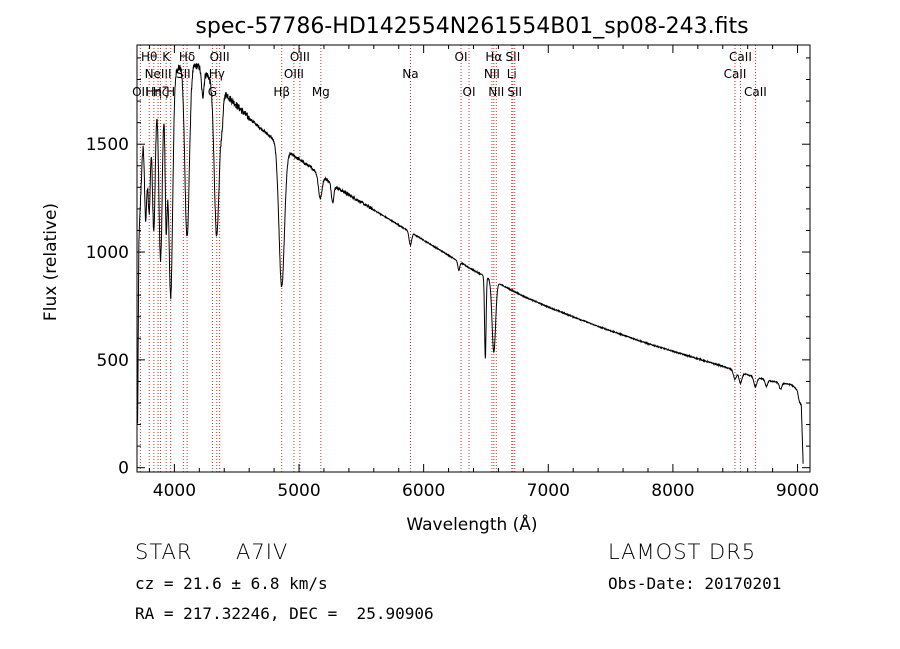 The height and width of the screenshot is (649, 900). What do you see at coordinates (512, 74) in the screenshot?
I see `line-marker-label: Li` at bounding box center [512, 74].